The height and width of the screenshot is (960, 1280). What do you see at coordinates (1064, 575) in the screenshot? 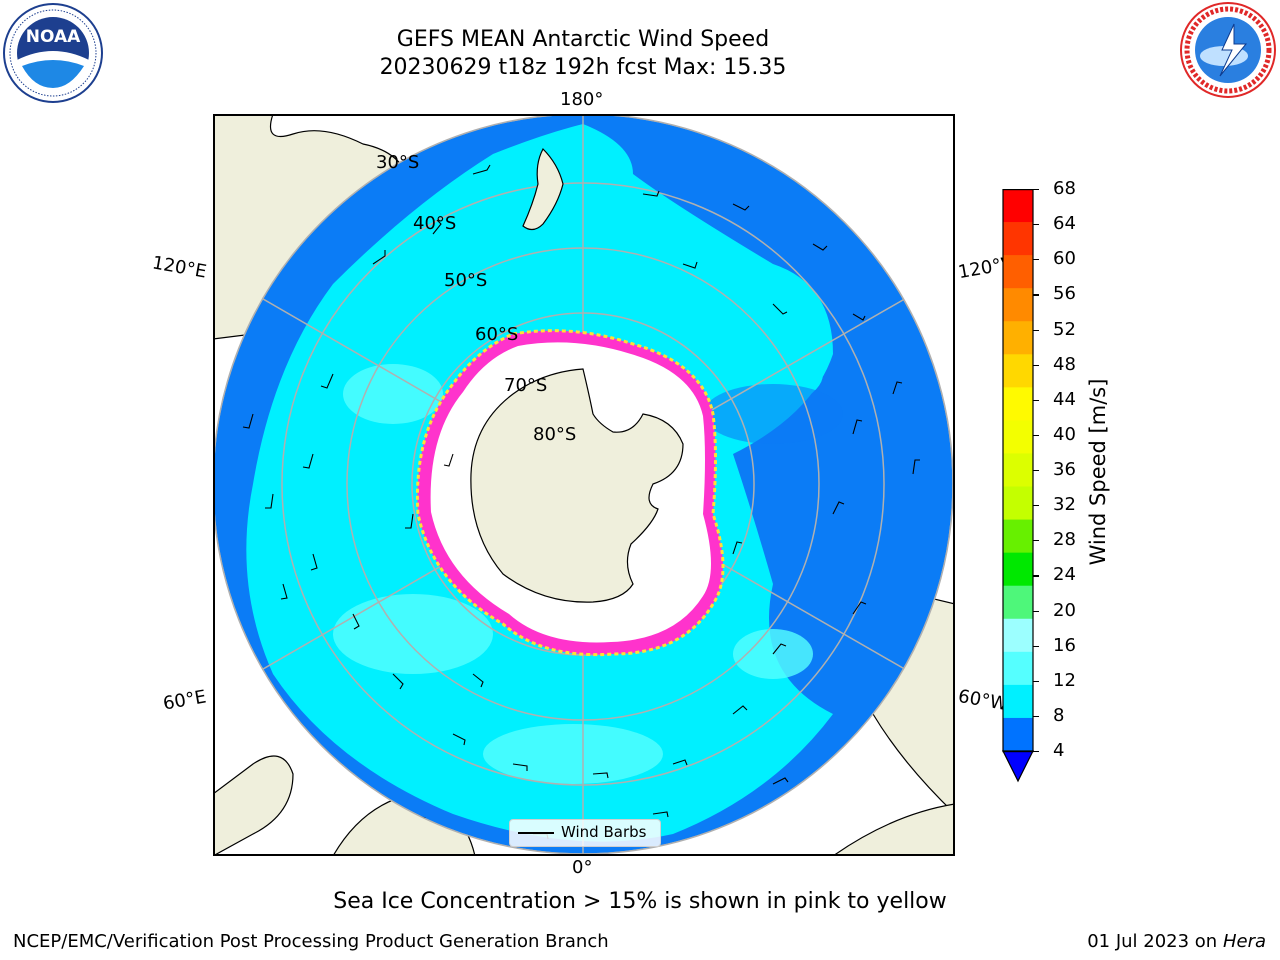
I see `colorbar-tick-label: 24` at bounding box center [1064, 575].